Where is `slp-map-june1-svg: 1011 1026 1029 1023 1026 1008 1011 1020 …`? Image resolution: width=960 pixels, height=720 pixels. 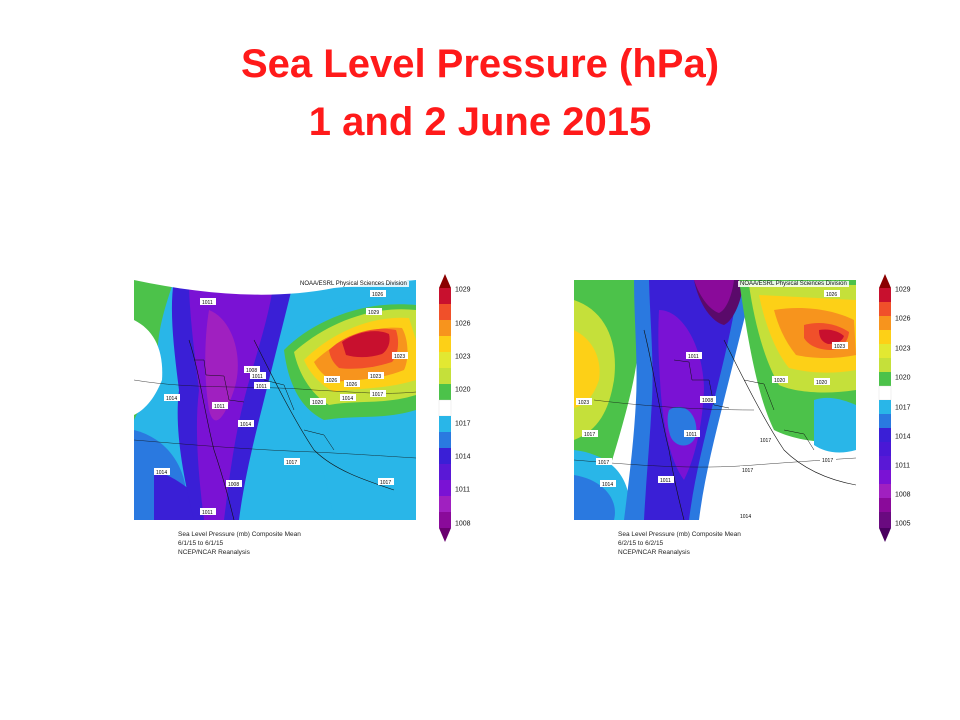
slp-map-june1-svg: 1011 1026 1029 1023 1026 1008 1011 1020 … is located at coordinates (275, 400).